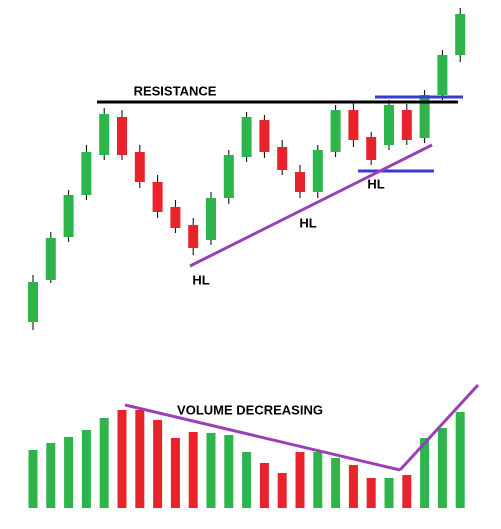 The image size is (501, 529). I want to click on annotation: RESISTANCE, so click(175, 90).